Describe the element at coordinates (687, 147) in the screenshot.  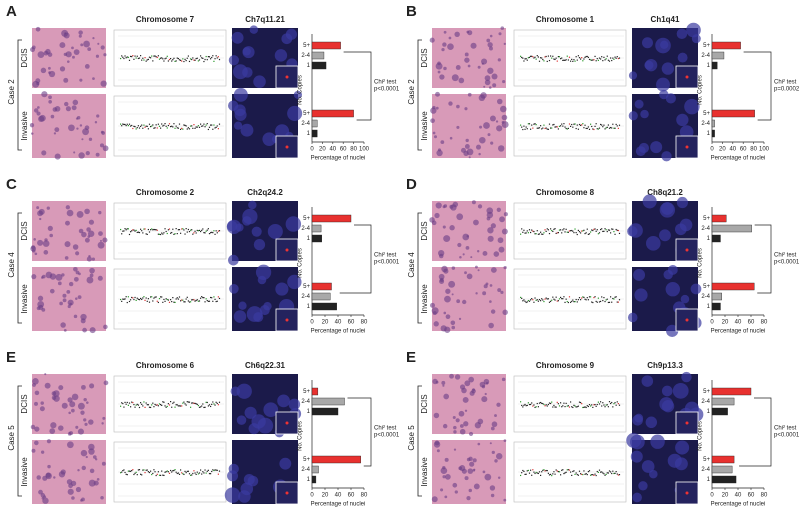
I see `fish-signal` at that location.